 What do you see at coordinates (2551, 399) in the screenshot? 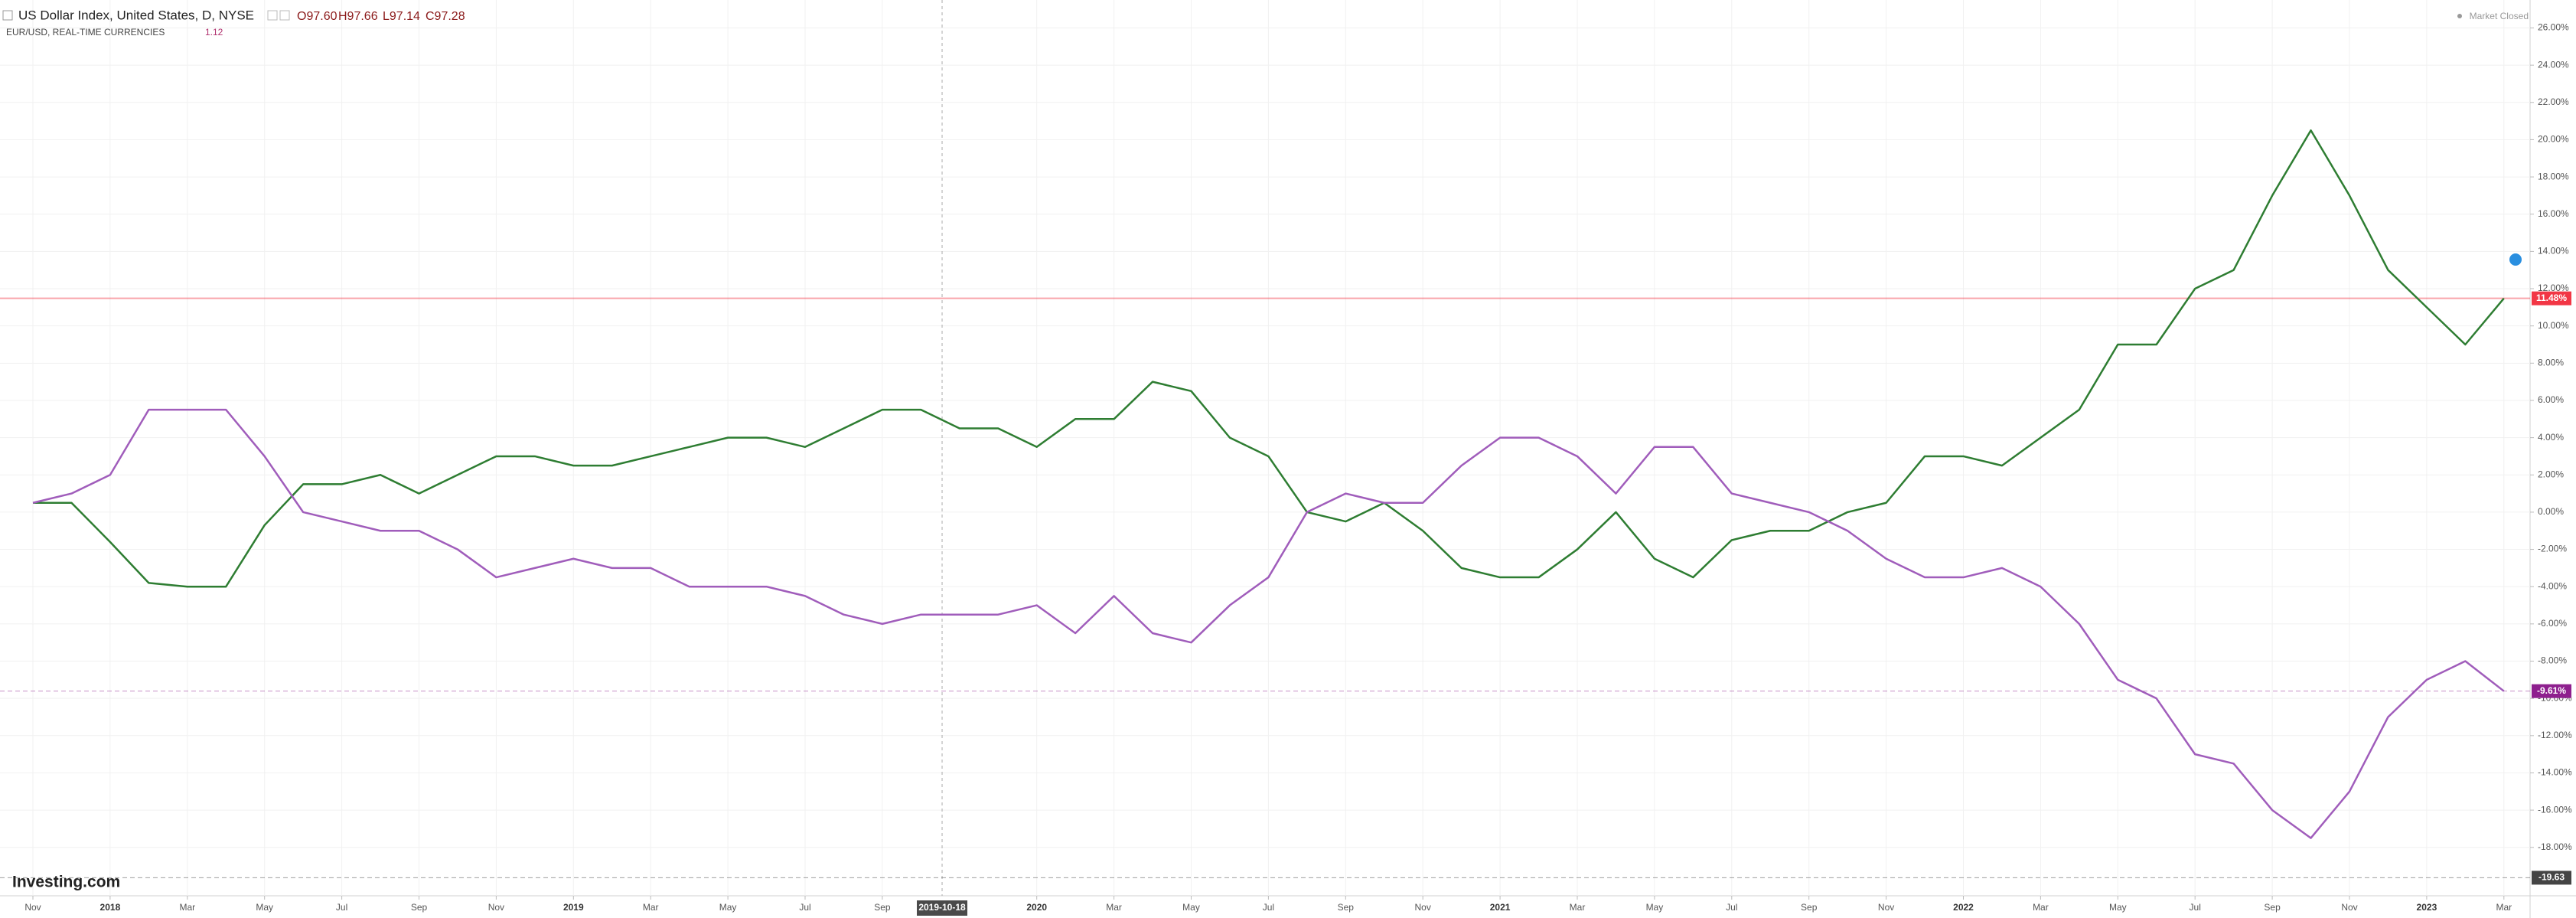
I see `y-tick-label: 6.00%` at bounding box center [2551, 399].